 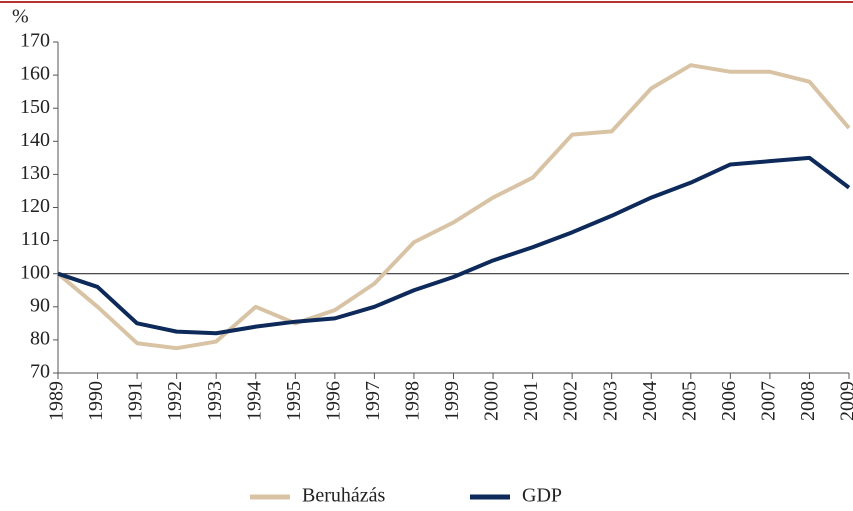 What do you see at coordinates (40, 305) in the screenshot?
I see `y-tick-label: 90` at bounding box center [40, 305].